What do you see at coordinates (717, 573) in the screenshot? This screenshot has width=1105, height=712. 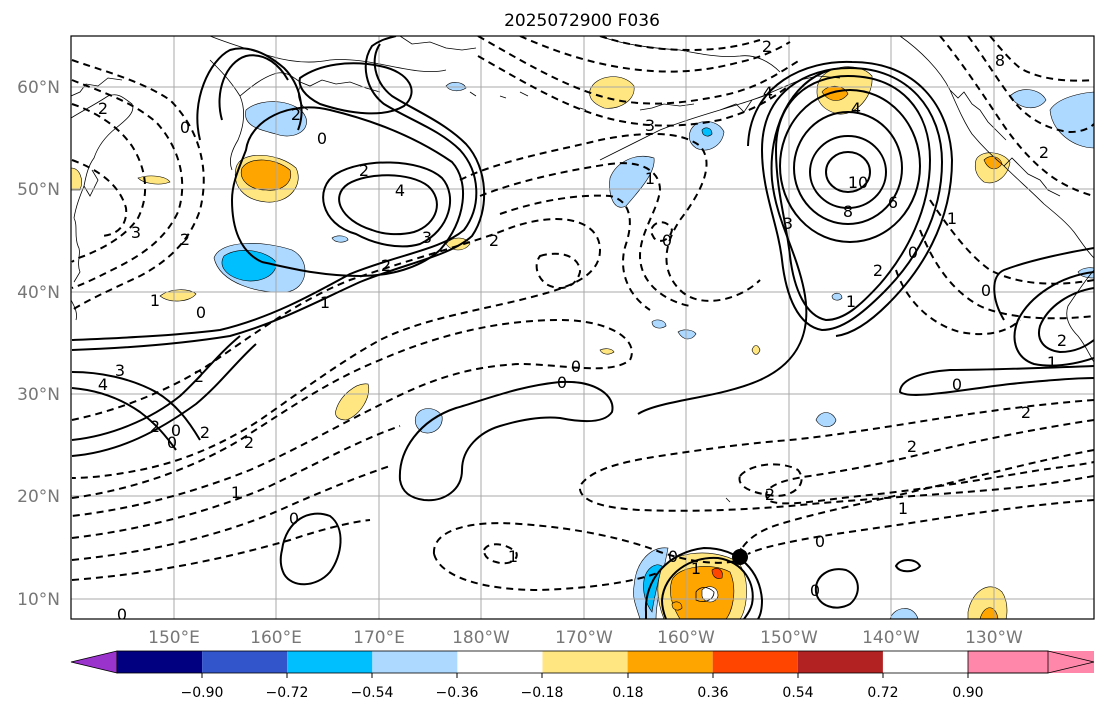 I see `shade-red` at bounding box center [717, 573].